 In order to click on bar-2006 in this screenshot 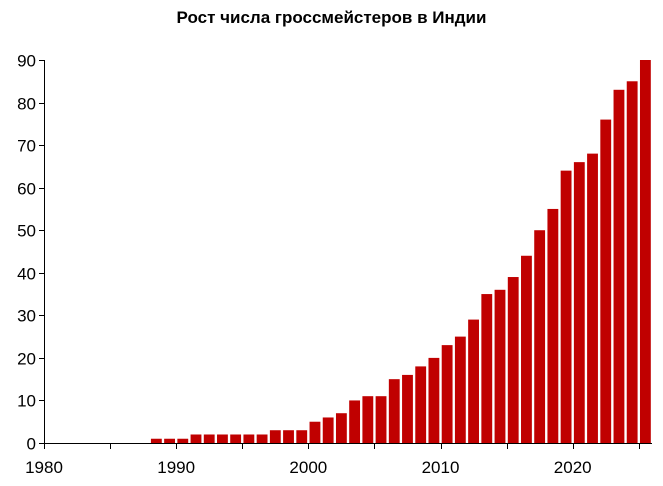, I will do `click(394, 411)`.